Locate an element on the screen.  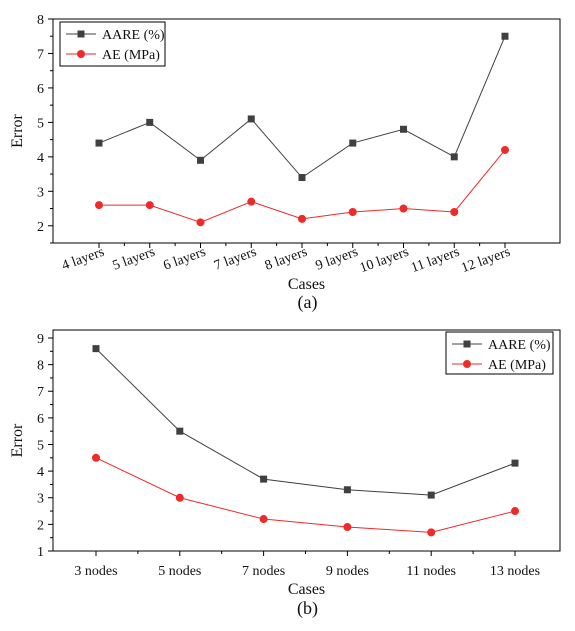
x-tick-label: 9 nodes is located at coordinates (347, 571).